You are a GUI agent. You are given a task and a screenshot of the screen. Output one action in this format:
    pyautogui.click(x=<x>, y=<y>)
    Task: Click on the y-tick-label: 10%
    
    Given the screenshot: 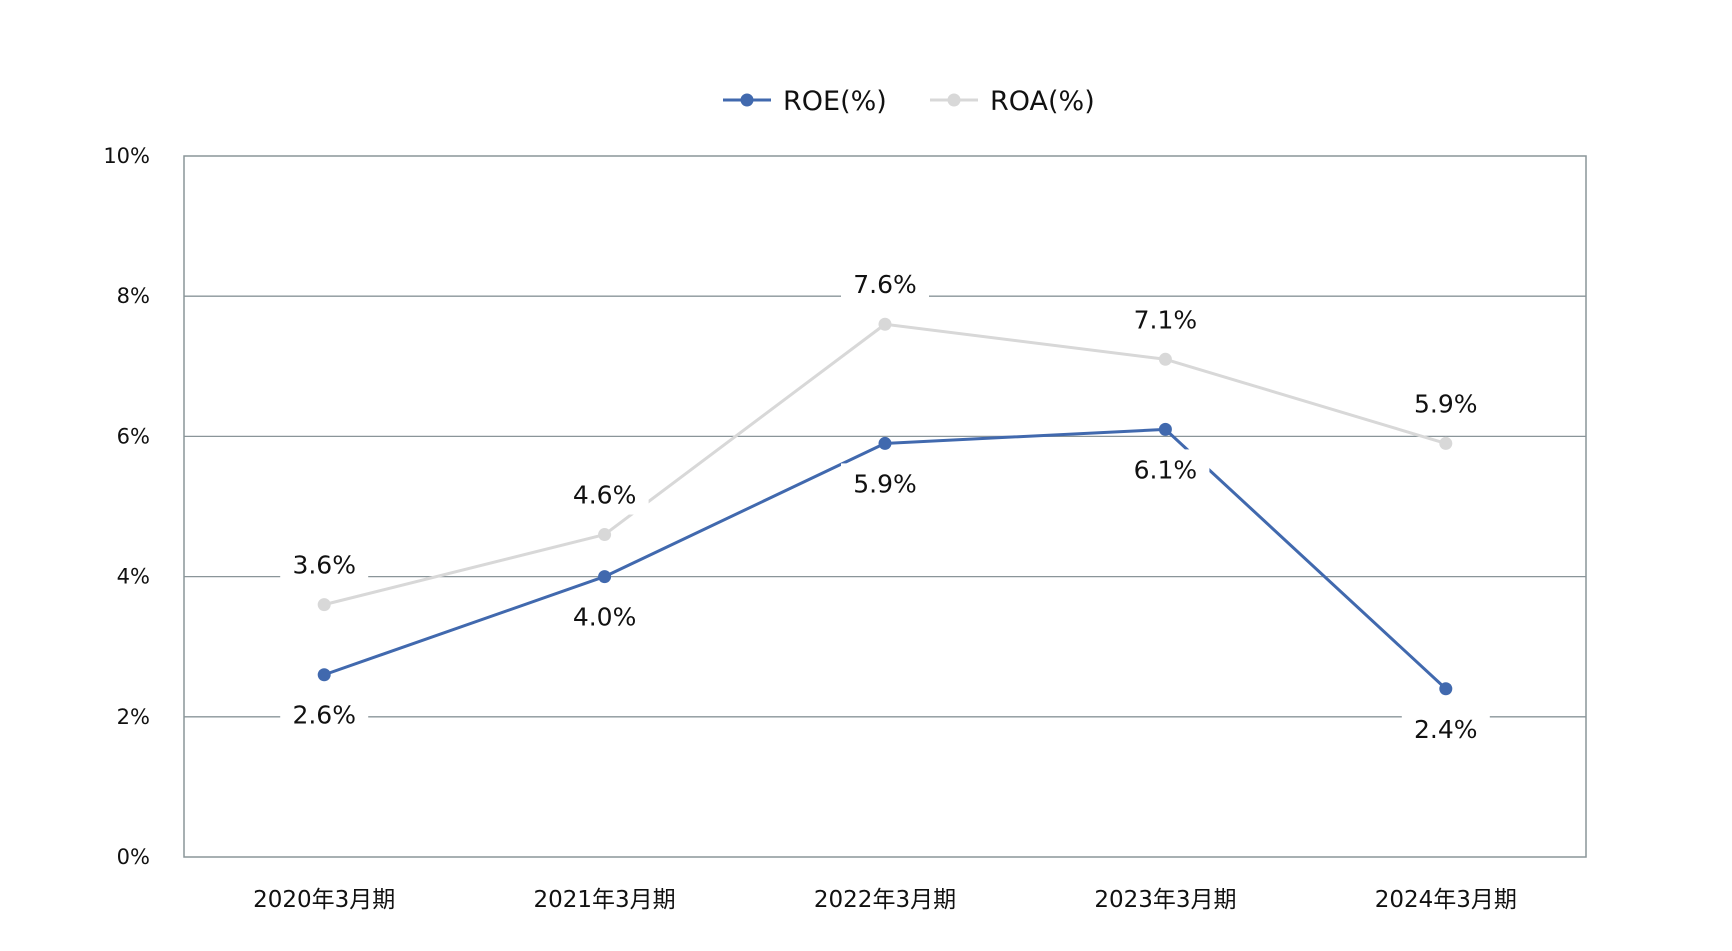 What is the action you would take?
    pyautogui.click(x=126, y=156)
    